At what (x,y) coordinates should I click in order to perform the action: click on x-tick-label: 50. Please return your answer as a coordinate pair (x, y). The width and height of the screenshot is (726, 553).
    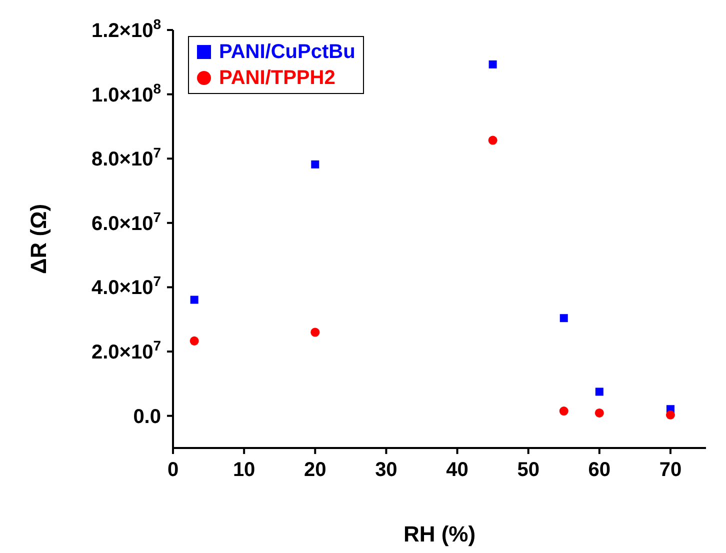
    Looking at the image, I should click on (528, 470).